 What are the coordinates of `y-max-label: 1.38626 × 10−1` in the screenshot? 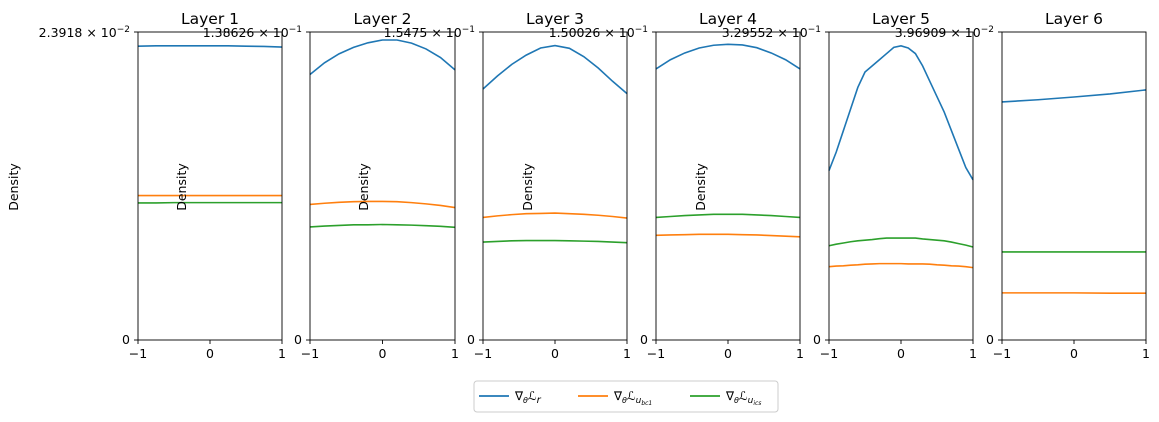 It's located at (252, 32).